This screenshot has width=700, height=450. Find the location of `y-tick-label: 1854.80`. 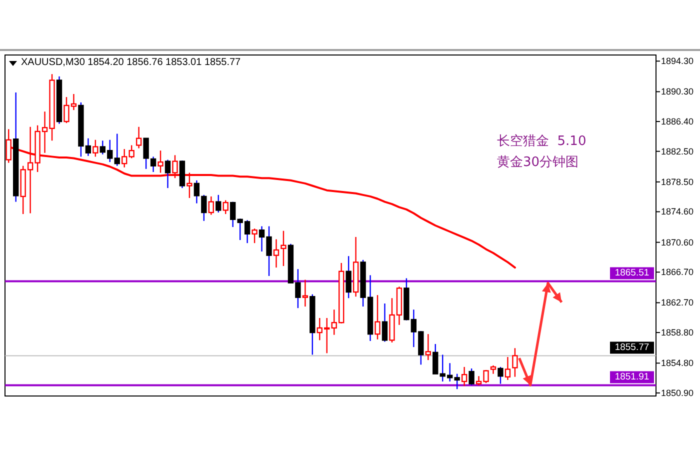

y-tick-label: 1854.80 is located at coordinates (677, 363).